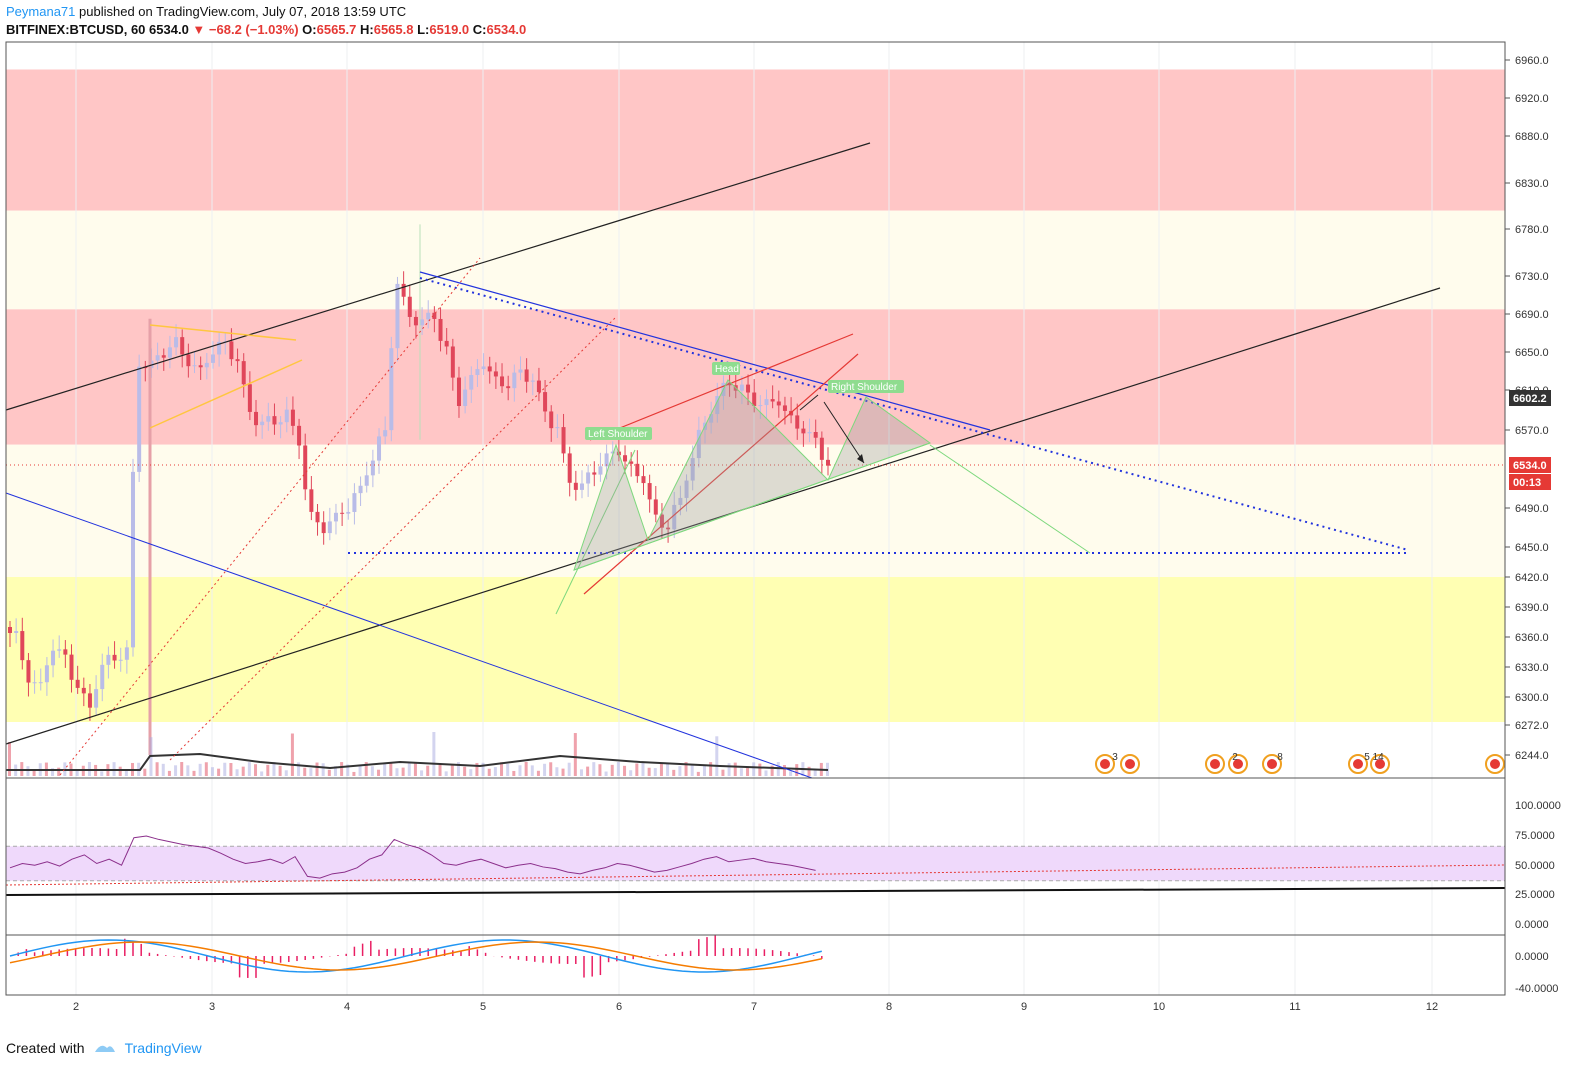 The height and width of the screenshot is (1066, 1593). Describe the element at coordinates (1532, 957) in the screenshot. I see `macd-tick-label: 0.0000` at that location.